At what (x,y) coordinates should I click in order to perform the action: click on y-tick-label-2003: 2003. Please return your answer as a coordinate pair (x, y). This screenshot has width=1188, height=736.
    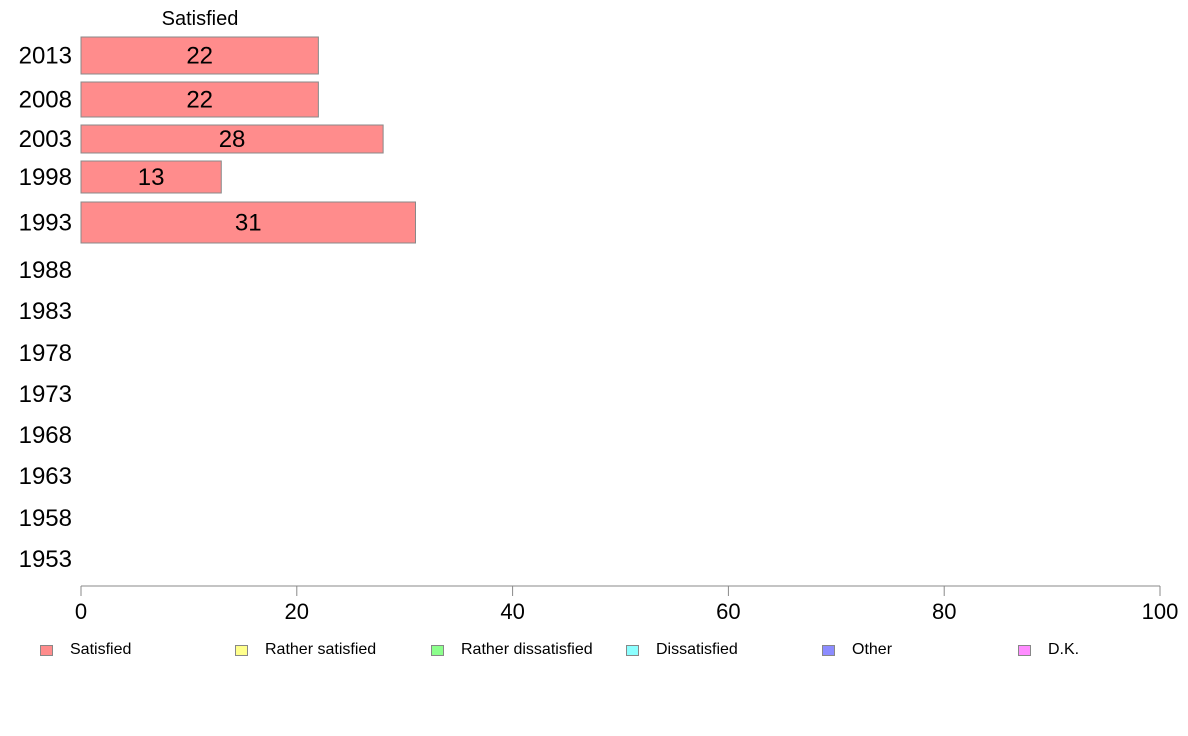
    Looking at the image, I should click on (45, 139).